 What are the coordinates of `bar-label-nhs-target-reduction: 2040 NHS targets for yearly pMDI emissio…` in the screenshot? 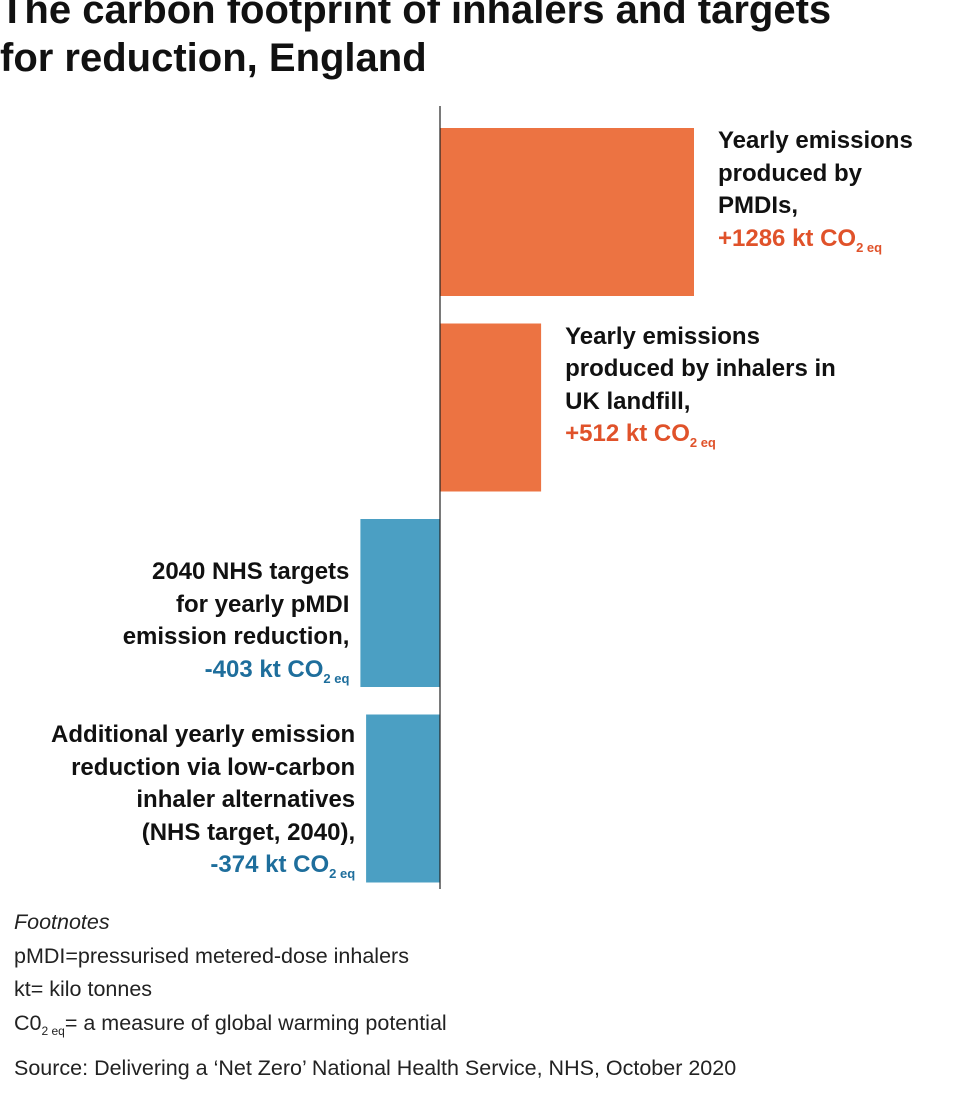 It's located at (236, 621).